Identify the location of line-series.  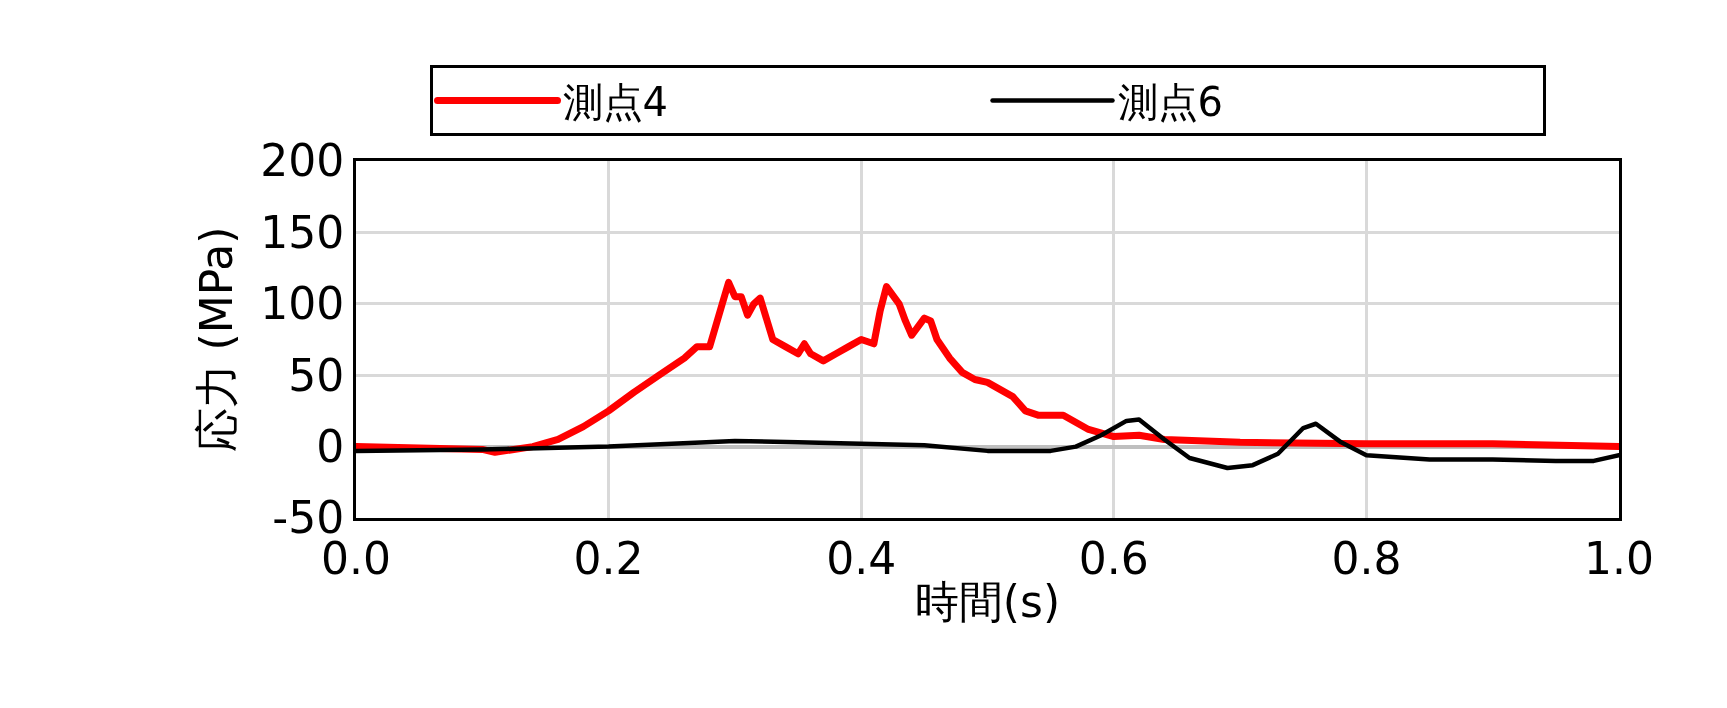
(987, 444).